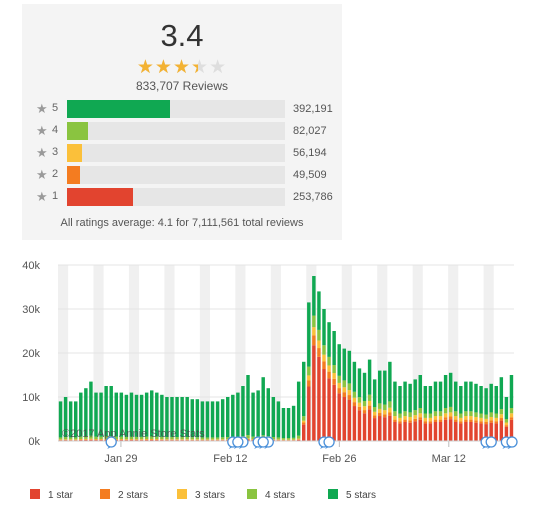 Image resolution: width=537 pixels, height=523 pixels. What do you see at coordinates (230, 459) in the screenshot?
I see `x-tick-label: Feb 12` at bounding box center [230, 459].